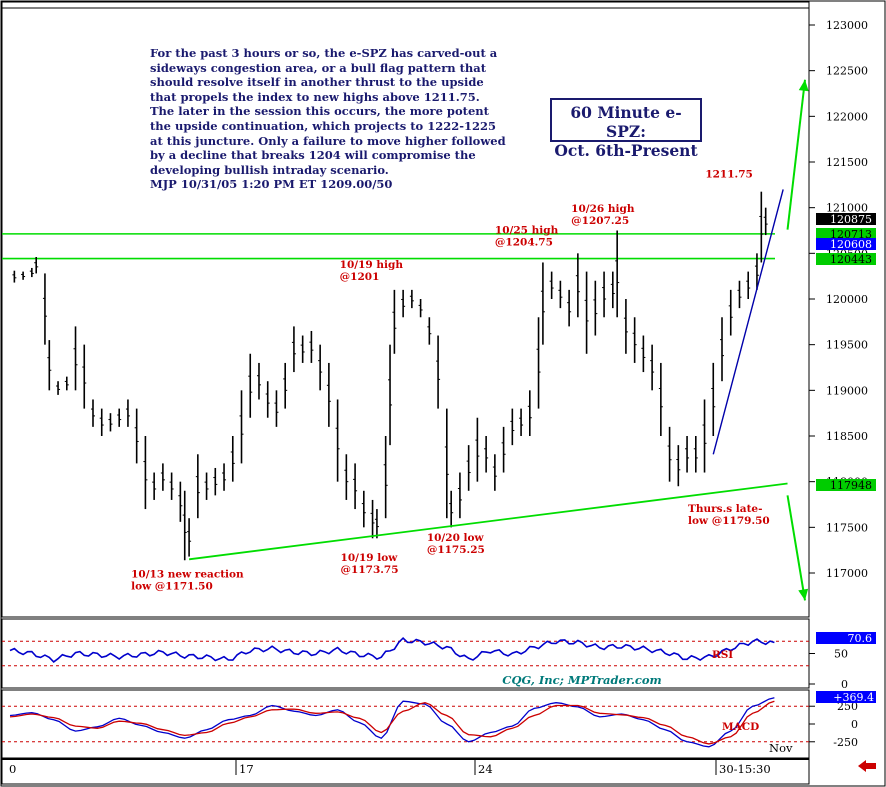 Image resolution: width=886 pixels, height=787 pixels. I want to click on price-tick-label: 119000, so click(847, 390).